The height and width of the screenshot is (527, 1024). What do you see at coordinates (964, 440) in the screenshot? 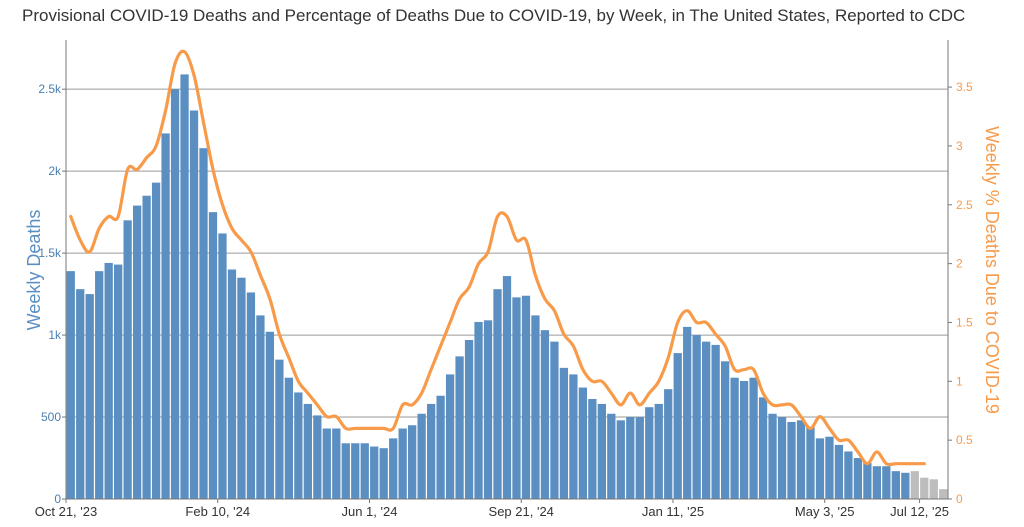
I see `right-tick-label-1: 0.5` at bounding box center [964, 440].